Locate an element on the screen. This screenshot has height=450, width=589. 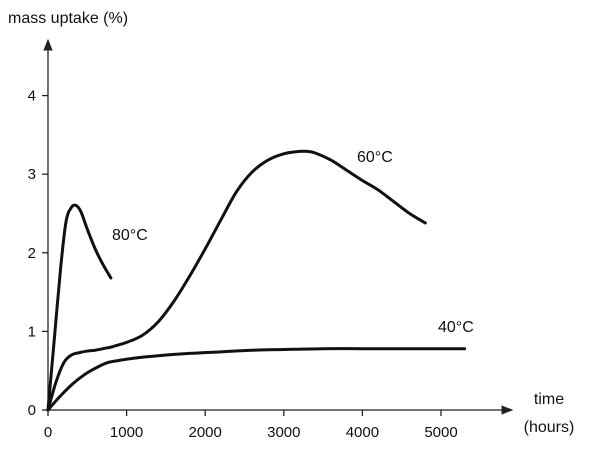
x-axis-label-line2: (hours) is located at coordinates (549, 427).